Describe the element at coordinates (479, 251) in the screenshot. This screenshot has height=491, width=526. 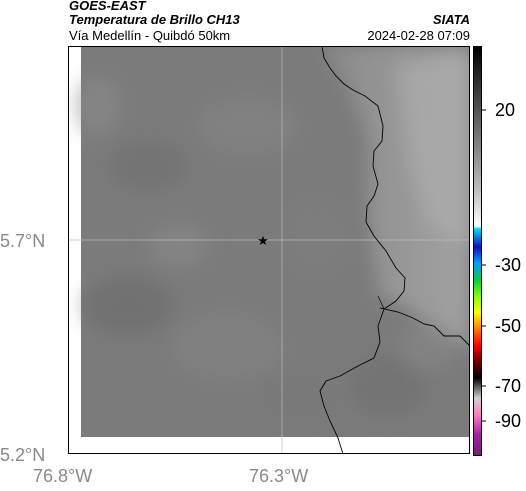
I see `colorbar` at that location.